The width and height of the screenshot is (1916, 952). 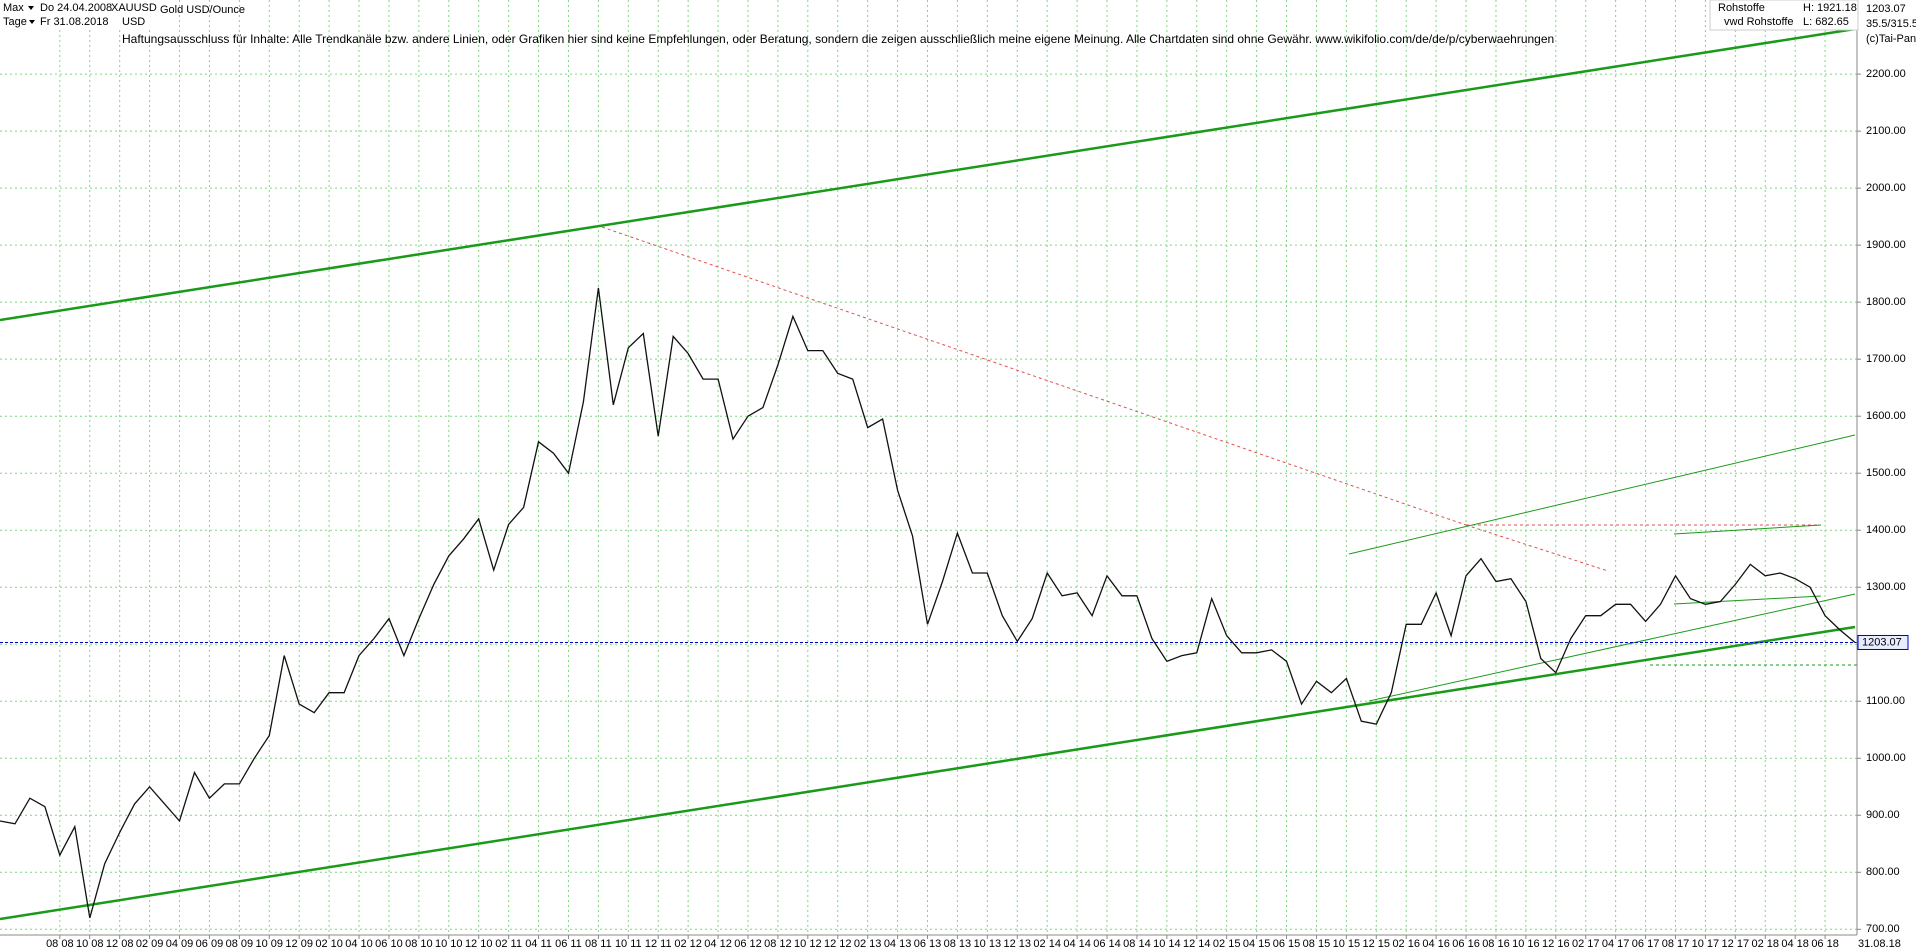 What do you see at coordinates (1883, 872) in the screenshot?
I see `y-tick-label: 800.00` at bounding box center [1883, 872].